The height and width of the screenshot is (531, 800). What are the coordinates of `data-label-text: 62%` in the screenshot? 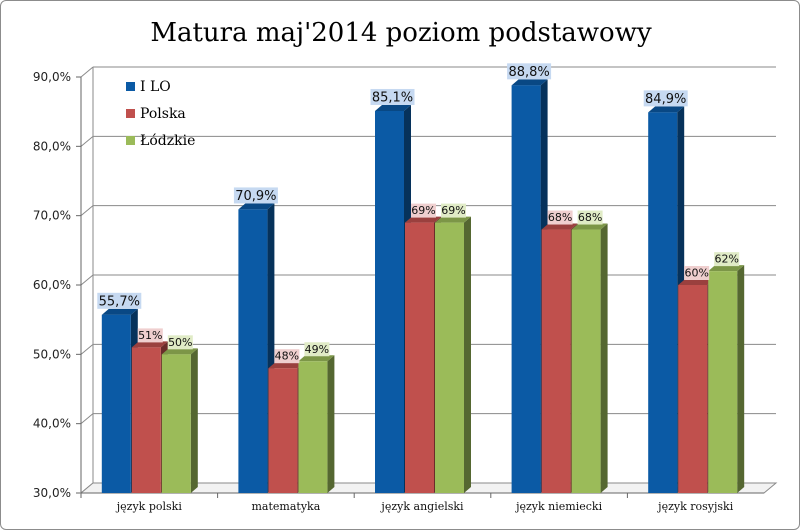 It's located at (726, 259).